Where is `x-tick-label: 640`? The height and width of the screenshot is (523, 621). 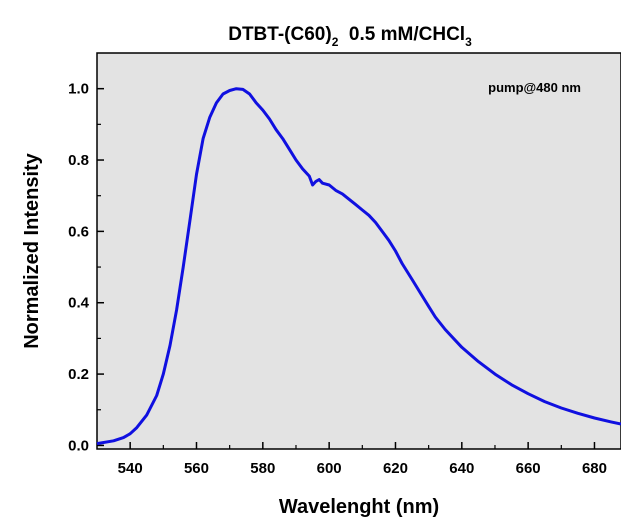
x-tick-label: 640 is located at coordinates (461, 468).